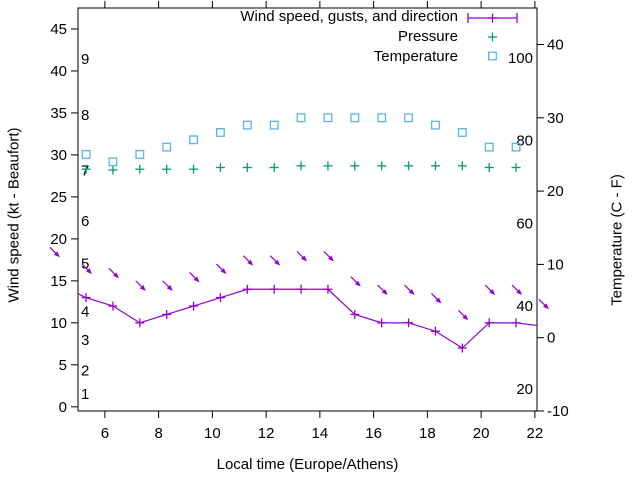  Describe the element at coordinates (85, 221) in the screenshot. I see `beaufort-label: 6` at that location.